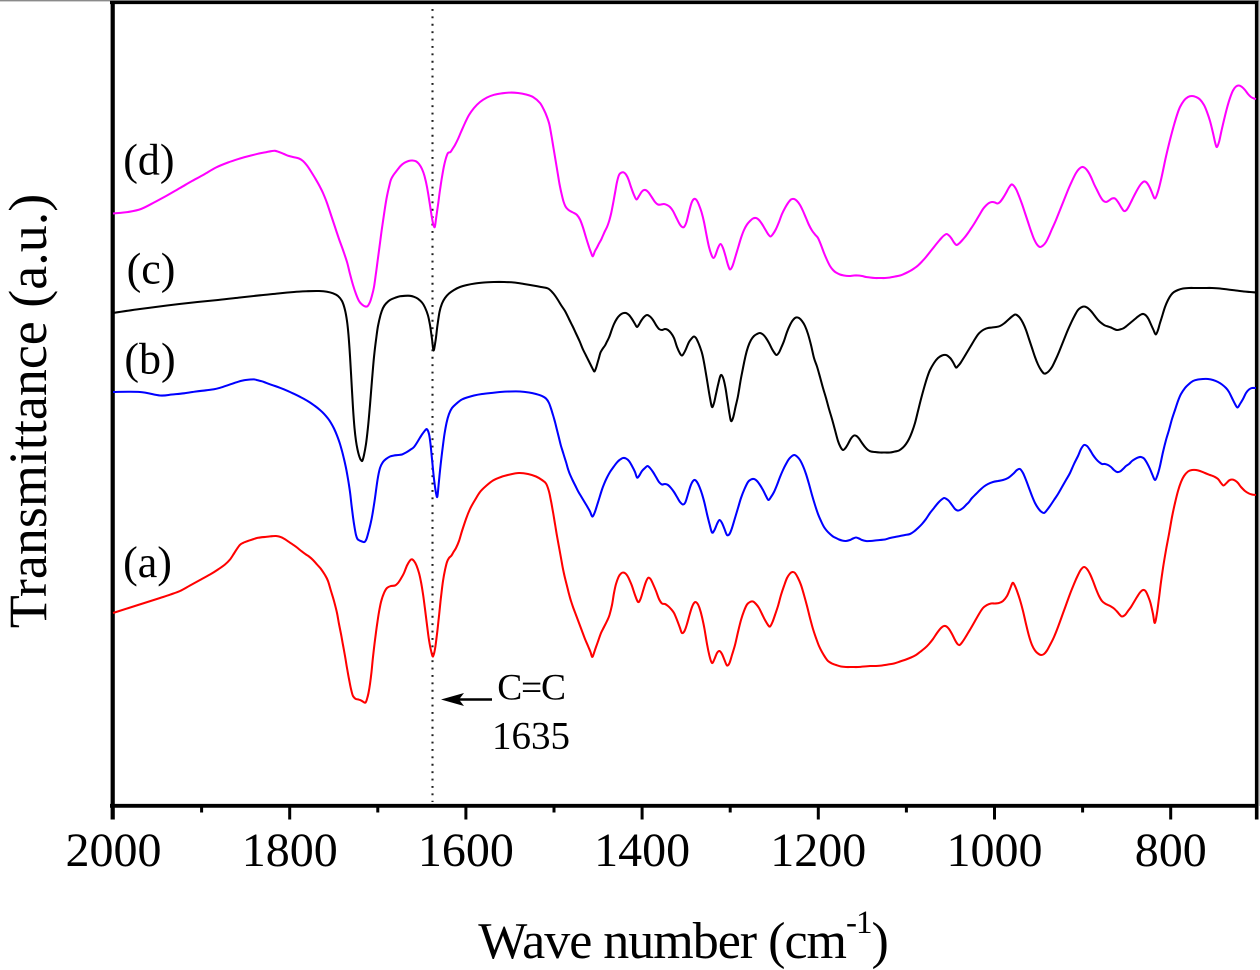 Image resolution: width=1260 pixels, height=970 pixels. Describe the element at coordinates (531, 736) in the screenshot. I see `svg-text: 1635` at that location.